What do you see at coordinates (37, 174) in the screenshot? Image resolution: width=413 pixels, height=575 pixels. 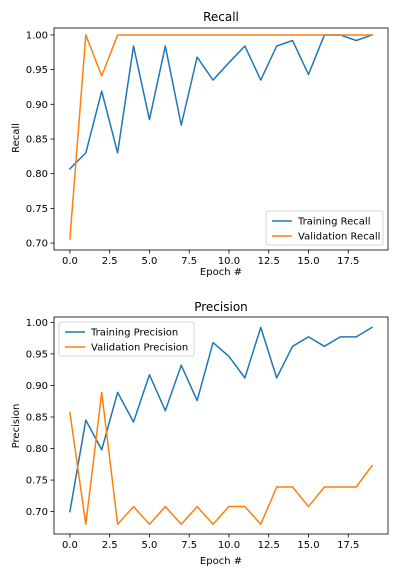 I see `recall-y-tick-label: 0.80` at bounding box center [37, 174].